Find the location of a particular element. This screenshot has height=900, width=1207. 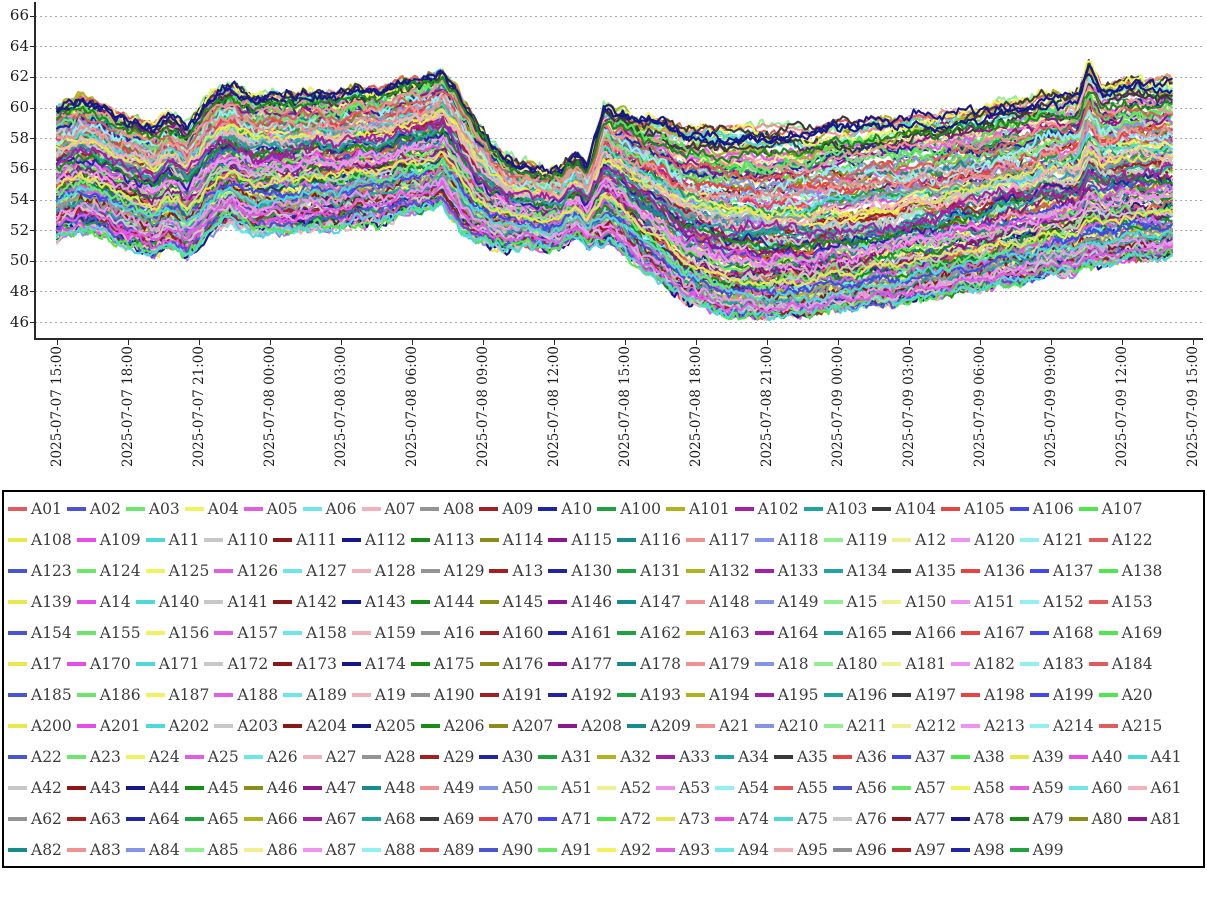

legend-item: A122 is located at coordinates (1120, 539).